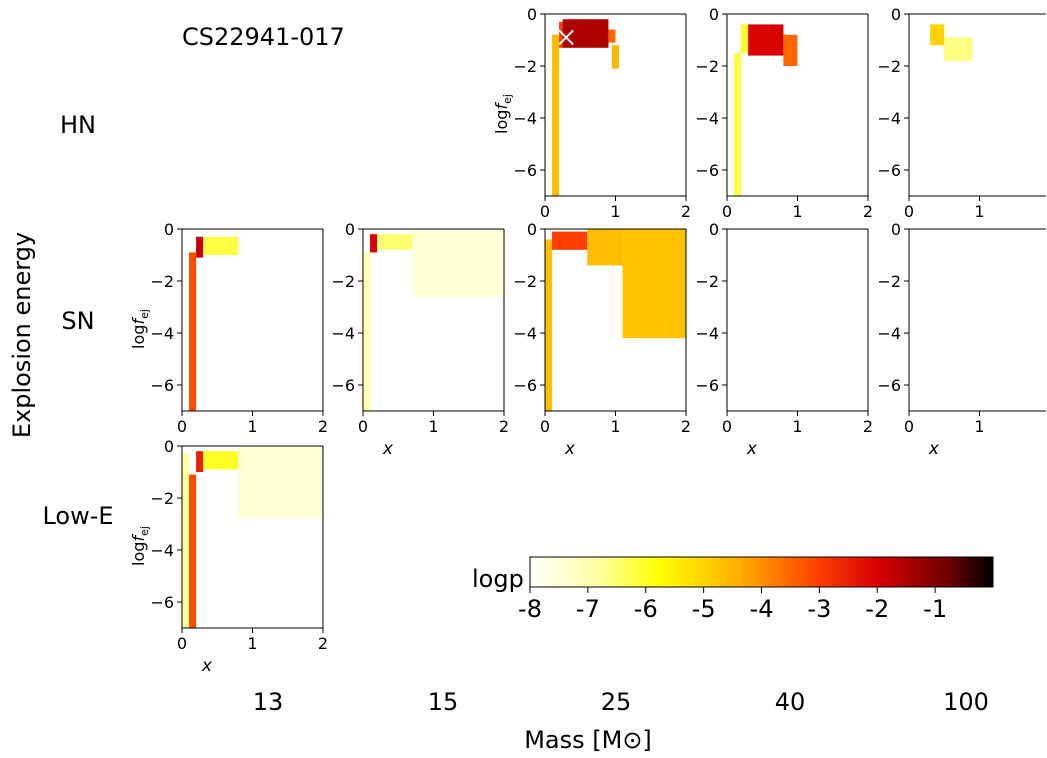  I want to click on panel-low-e-13: 0 −2 −4 −6 0 1 2 logfej x, so click(228, 556).